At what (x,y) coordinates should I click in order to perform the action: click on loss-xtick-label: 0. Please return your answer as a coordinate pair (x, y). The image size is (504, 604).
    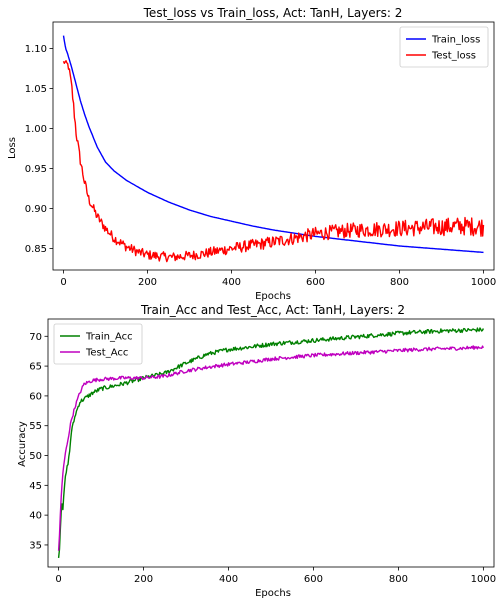
    Looking at the image, I should click on (63, 282).